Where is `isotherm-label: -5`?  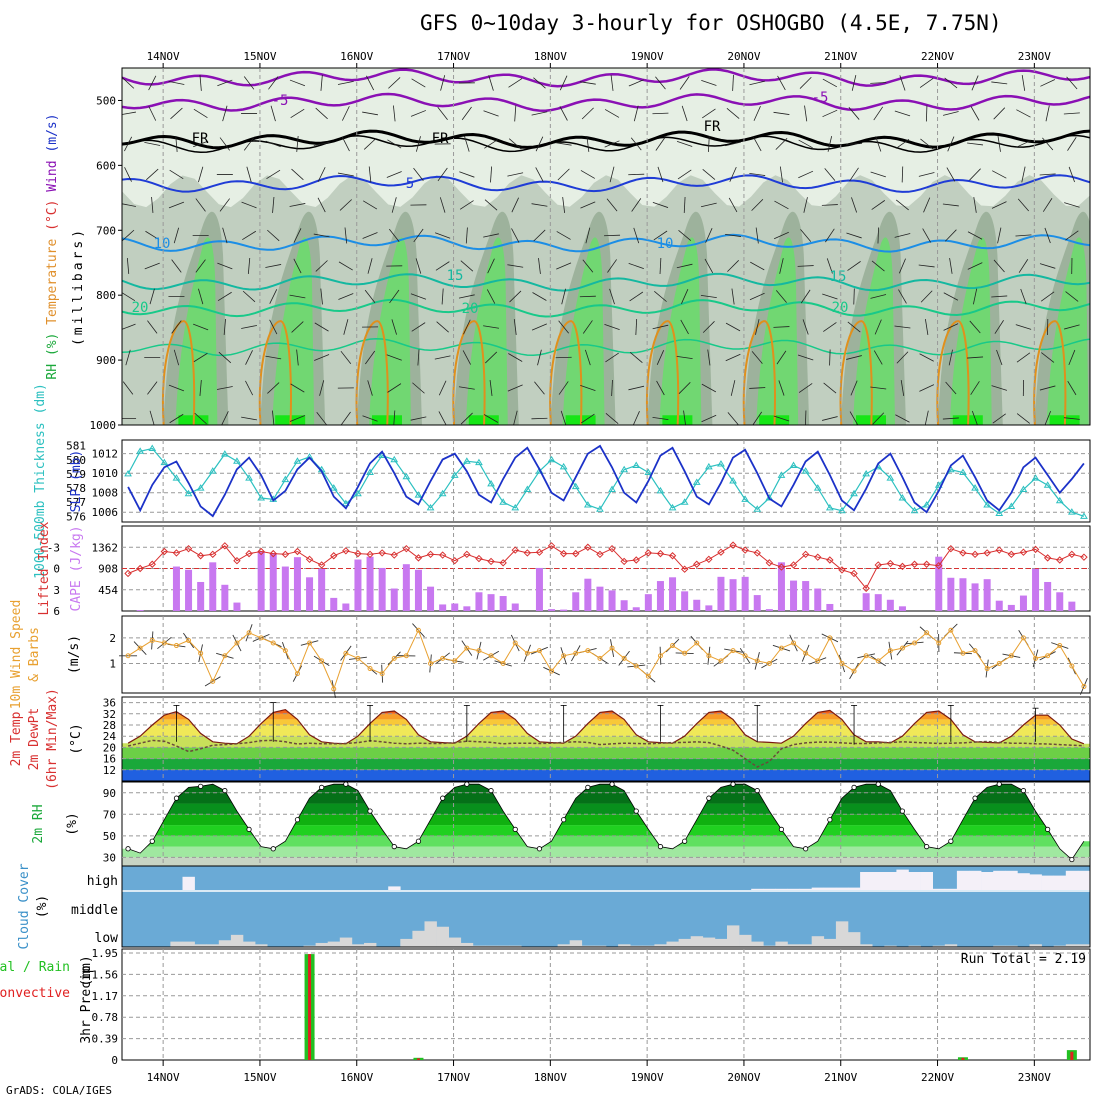
isotherm-label: -5 is located at coordinates (820, 98).